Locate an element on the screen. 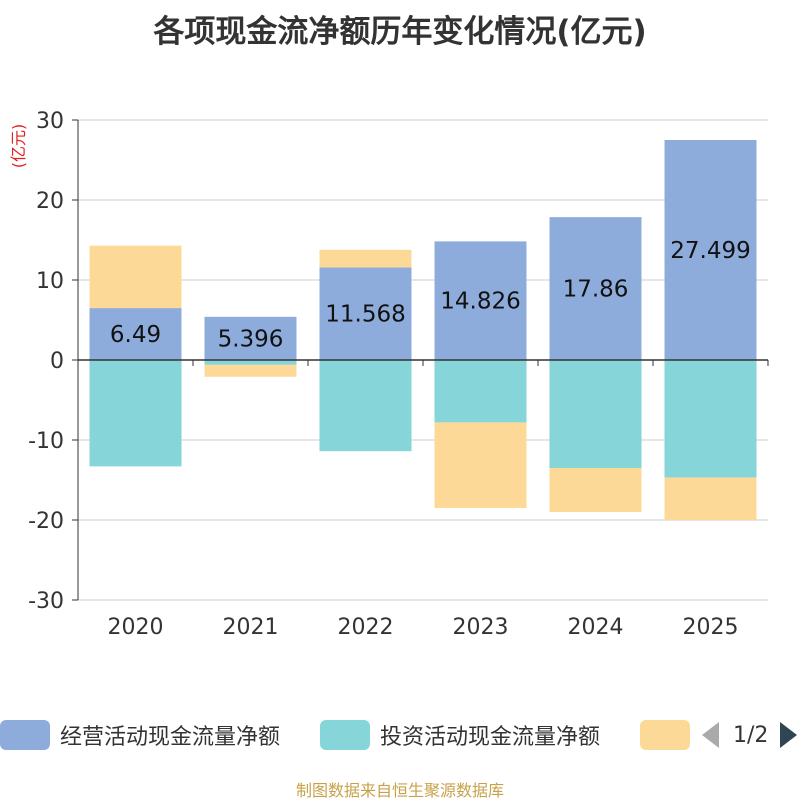  data-label: 17.86 is located at coordinates (596, 290).